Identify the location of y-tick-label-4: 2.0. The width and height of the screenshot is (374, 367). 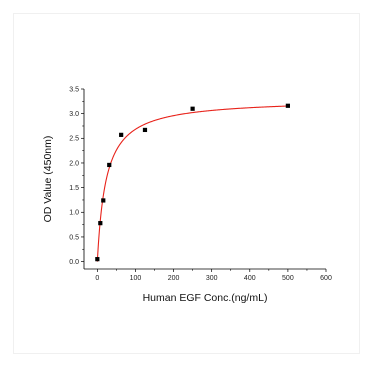
(74, 163).